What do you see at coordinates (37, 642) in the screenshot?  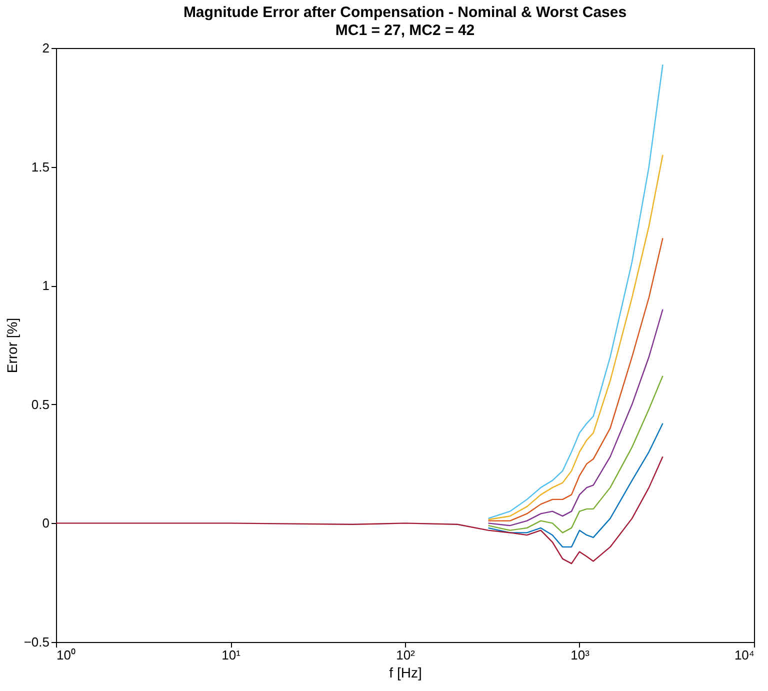 I see `y-tick-label: −0.5` at bounding box center [37, 642].